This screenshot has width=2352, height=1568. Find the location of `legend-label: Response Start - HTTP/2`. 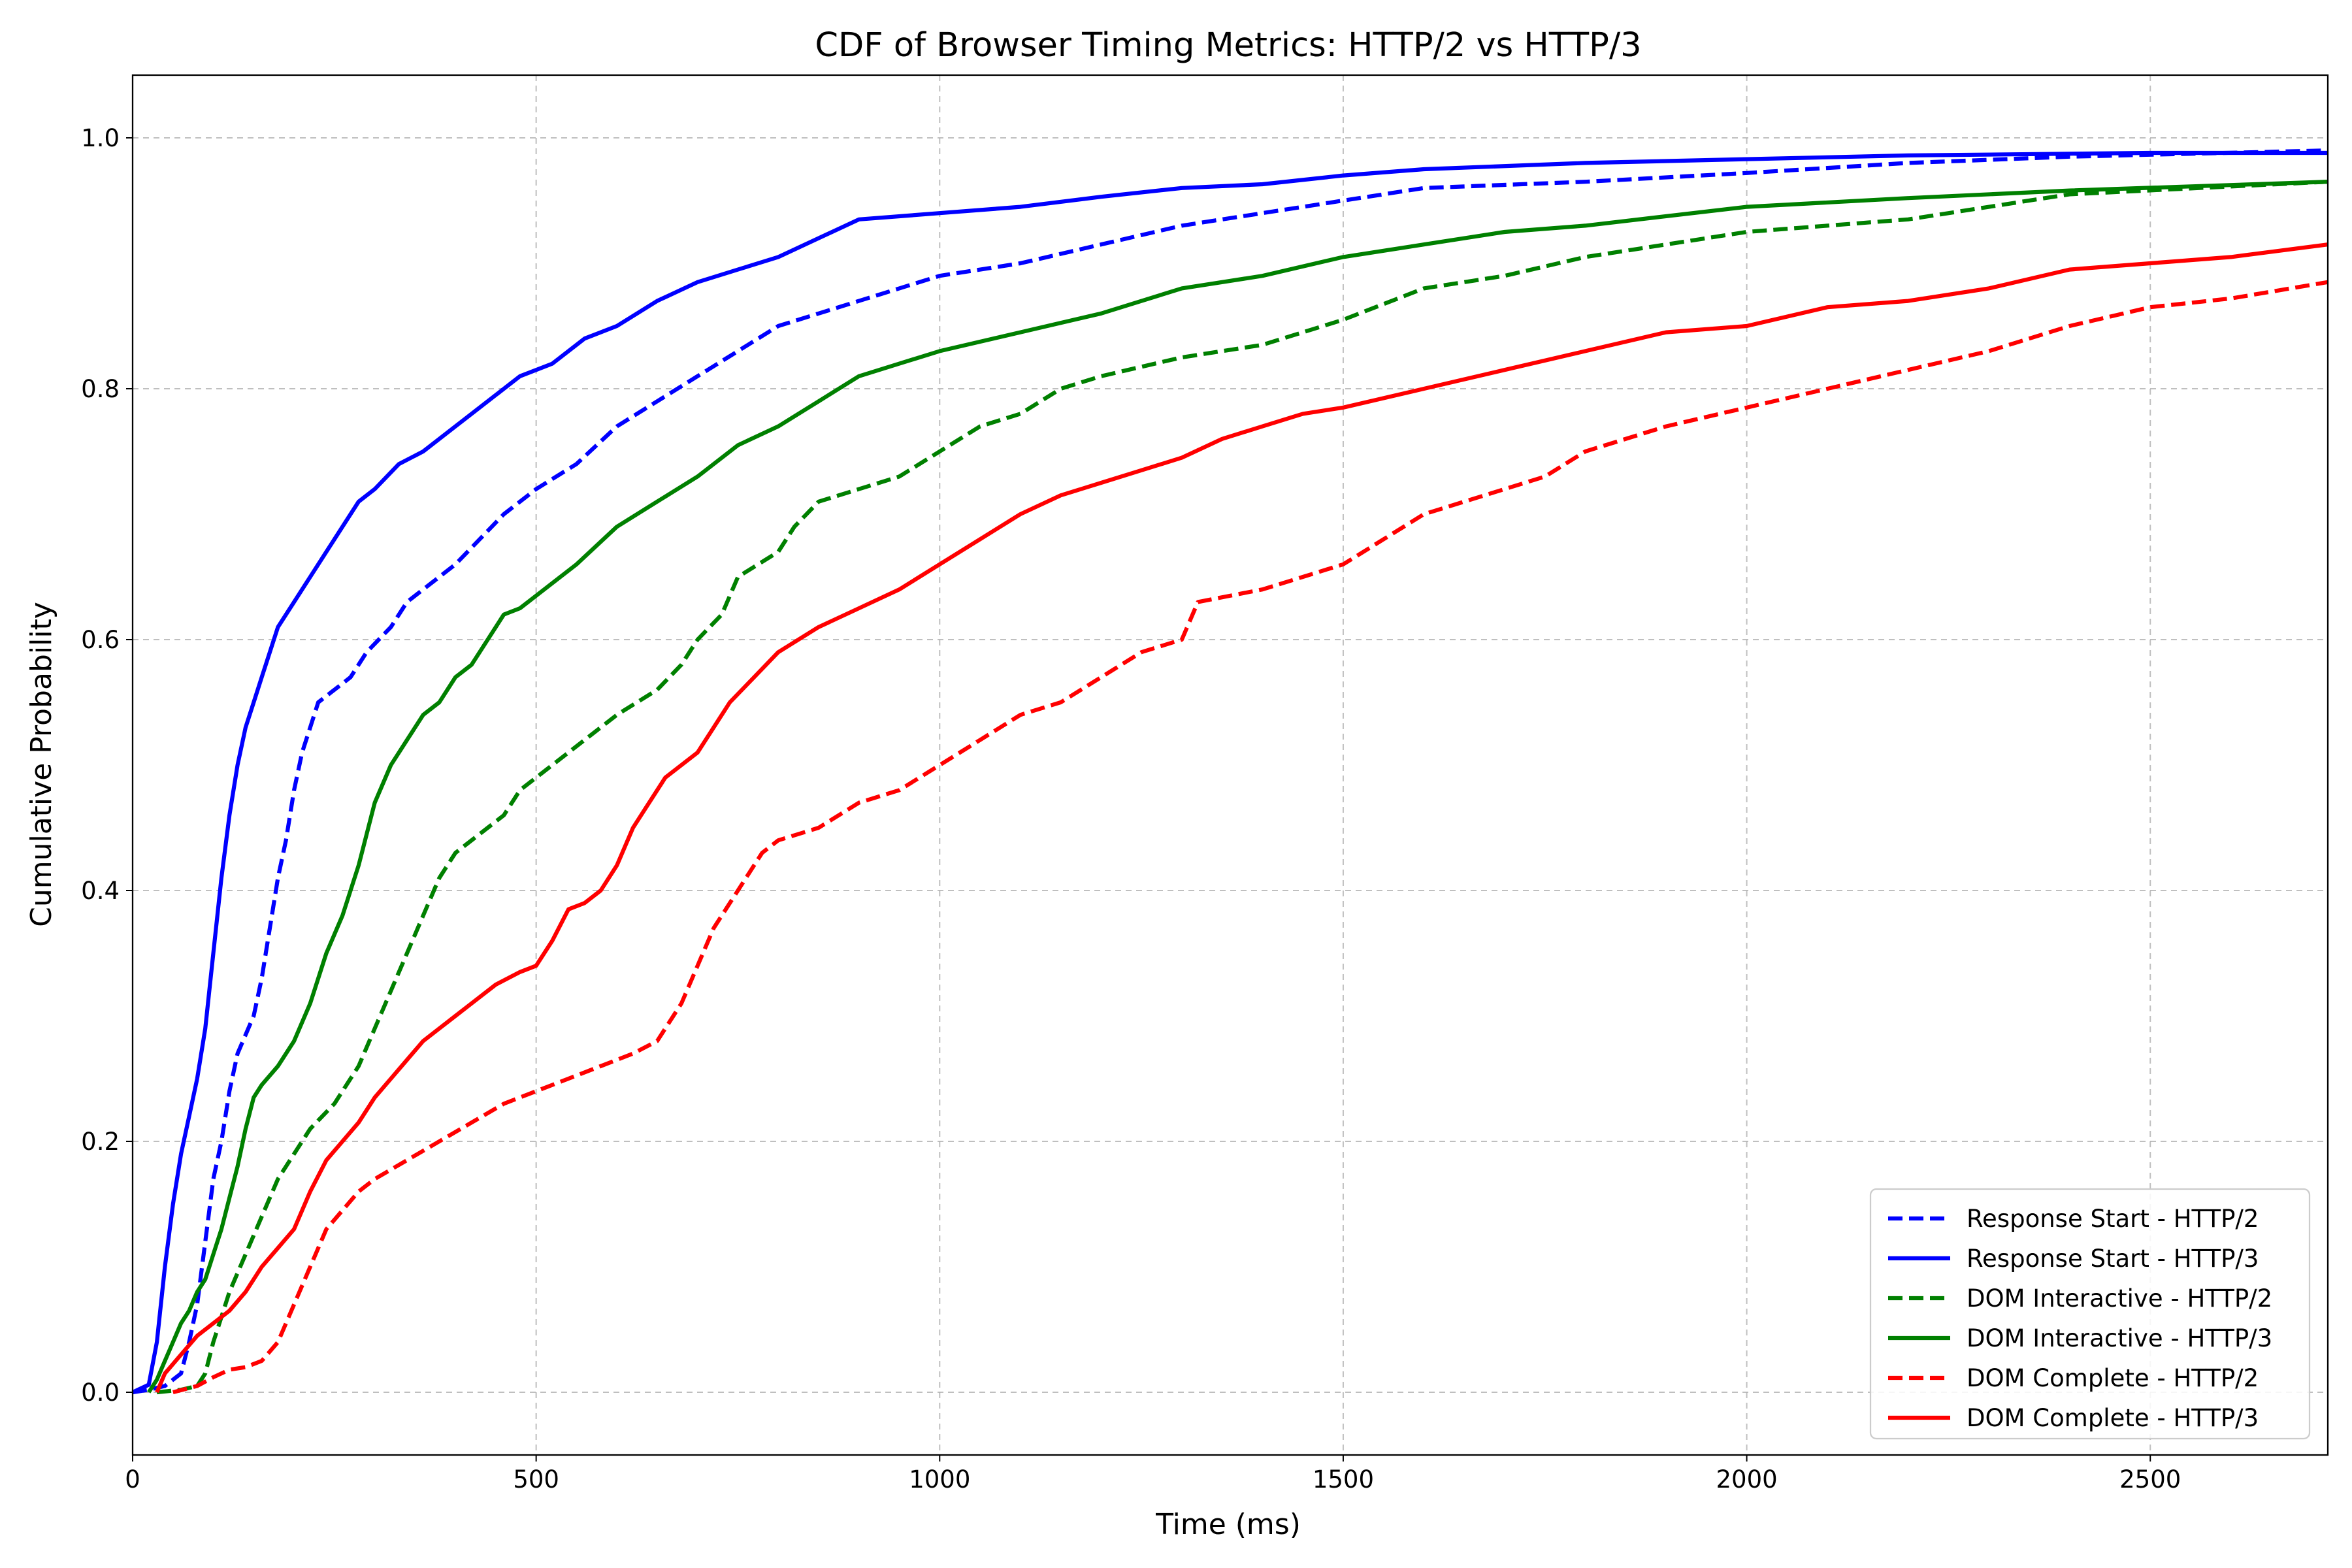

legend-label: Response Start - HTTP/2 is located at coordinates (2113, 1219).